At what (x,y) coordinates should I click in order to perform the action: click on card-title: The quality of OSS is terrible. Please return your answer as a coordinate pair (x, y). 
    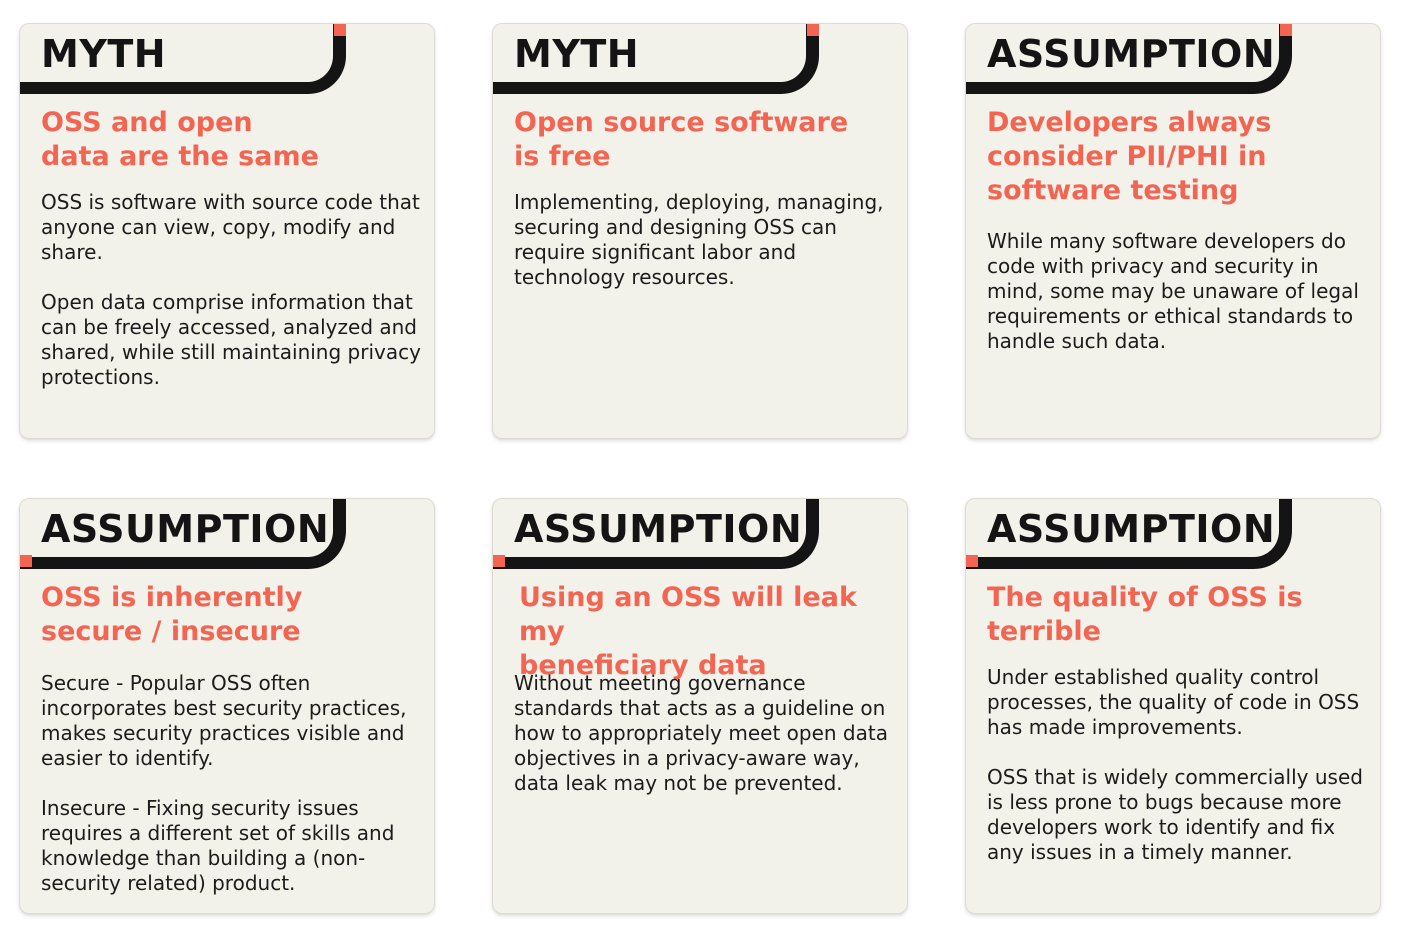
    Looking at the image, I should click on (1179, 615).